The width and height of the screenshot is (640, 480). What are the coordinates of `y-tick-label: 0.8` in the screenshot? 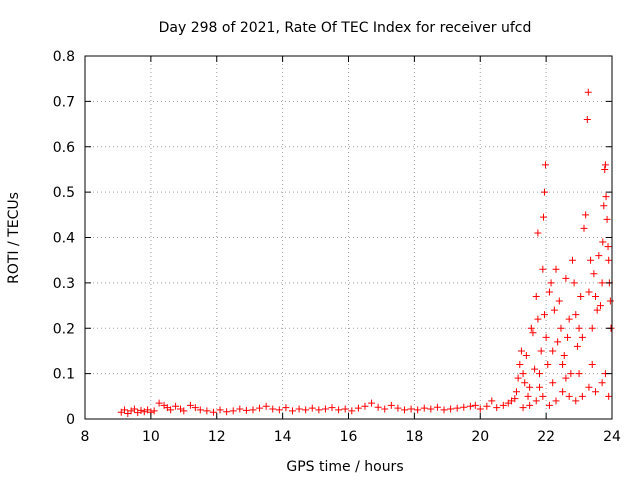 It's located at (64, 57).